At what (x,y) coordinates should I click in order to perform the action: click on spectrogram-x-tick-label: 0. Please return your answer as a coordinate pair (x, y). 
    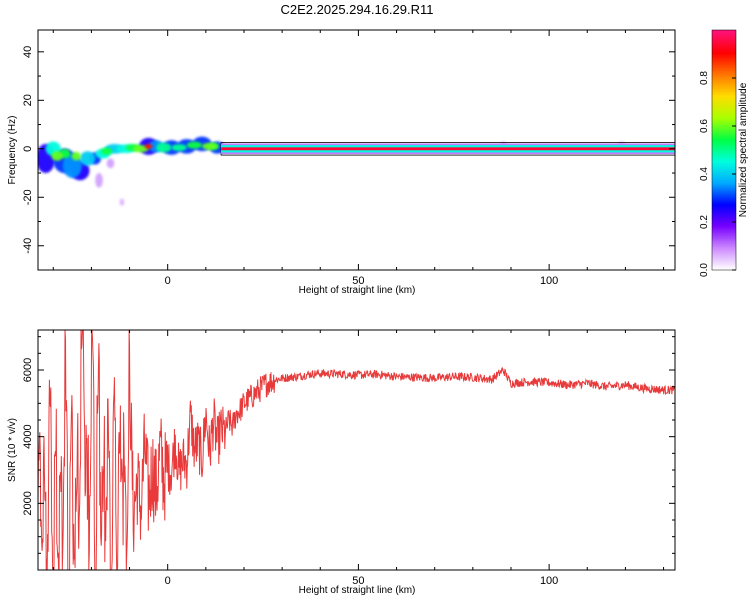
    Looking at the image, I should click on (168, 281).